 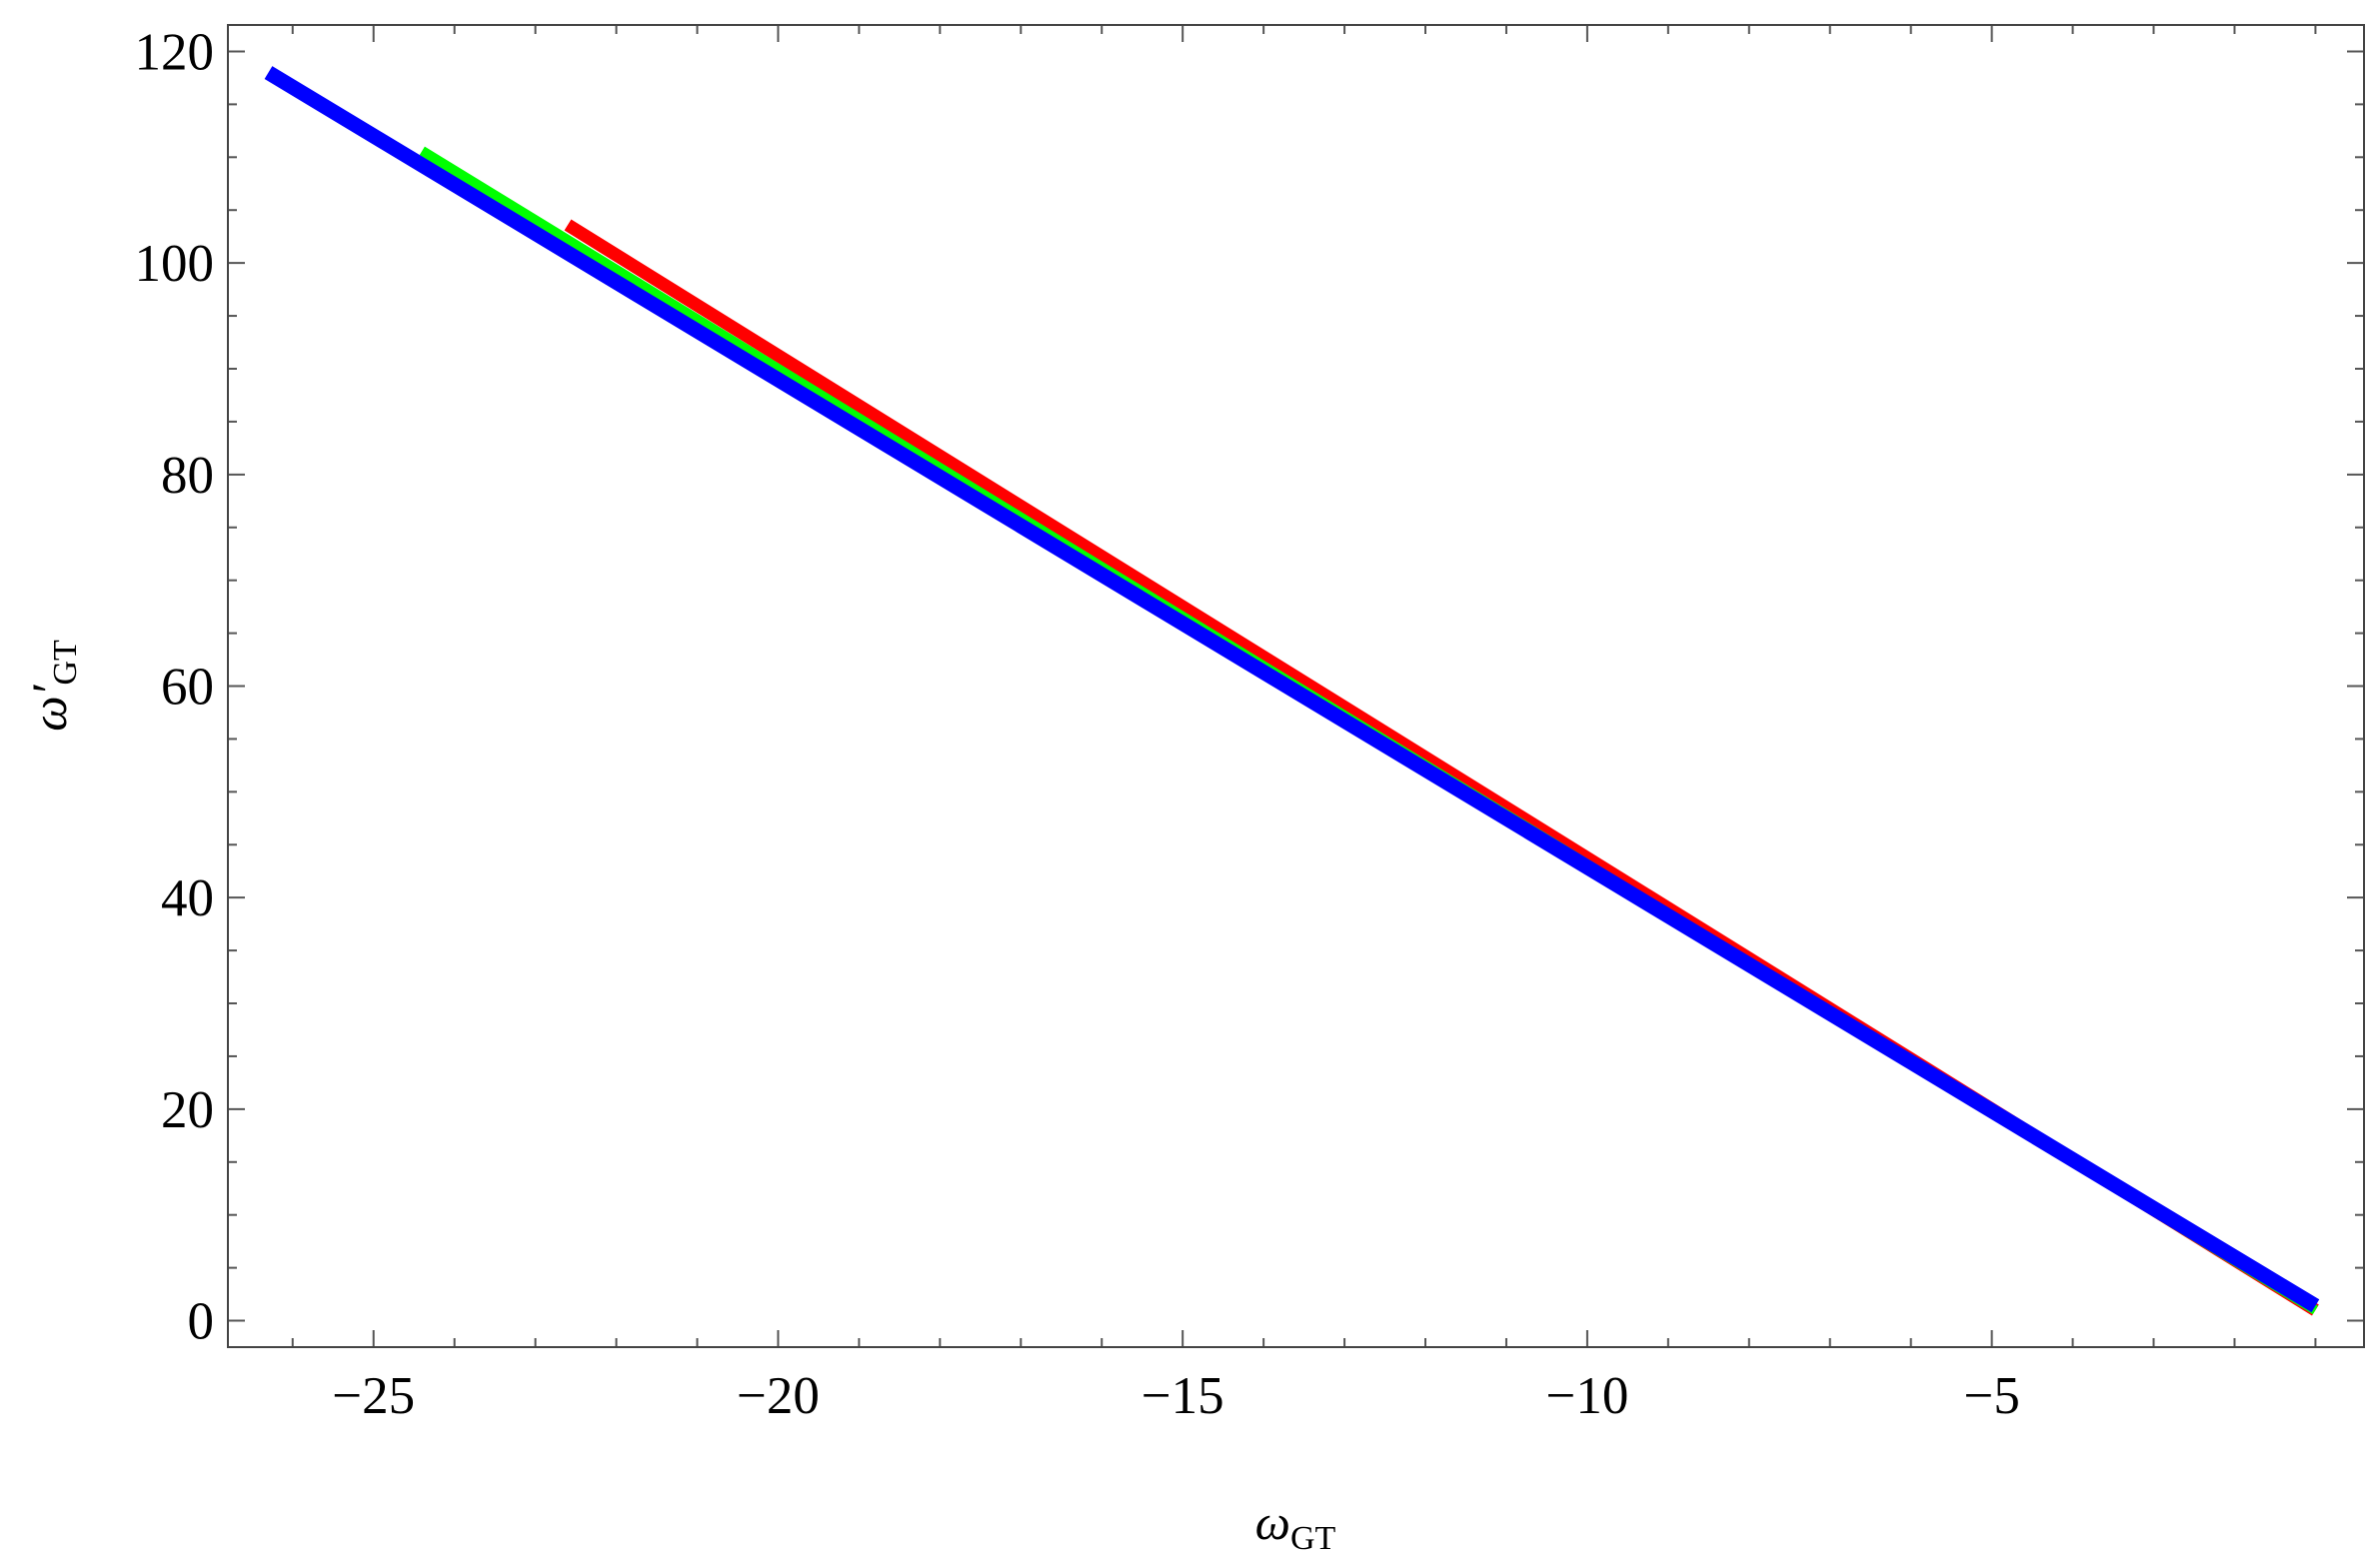 I want to click on x-axis-title-sub: GT, so click(x=1313, y=1538).